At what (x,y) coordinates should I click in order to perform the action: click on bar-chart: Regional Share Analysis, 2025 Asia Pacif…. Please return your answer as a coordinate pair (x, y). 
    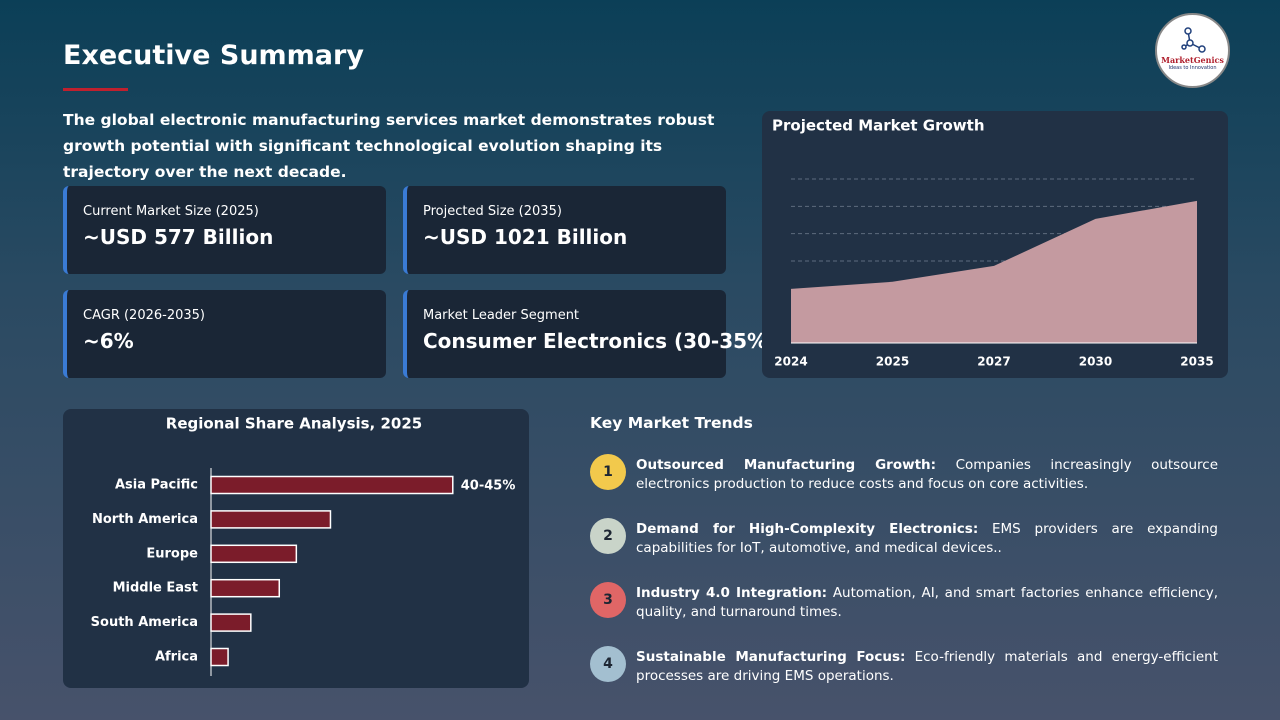
    Looking at the image, I should click on (303, 545).